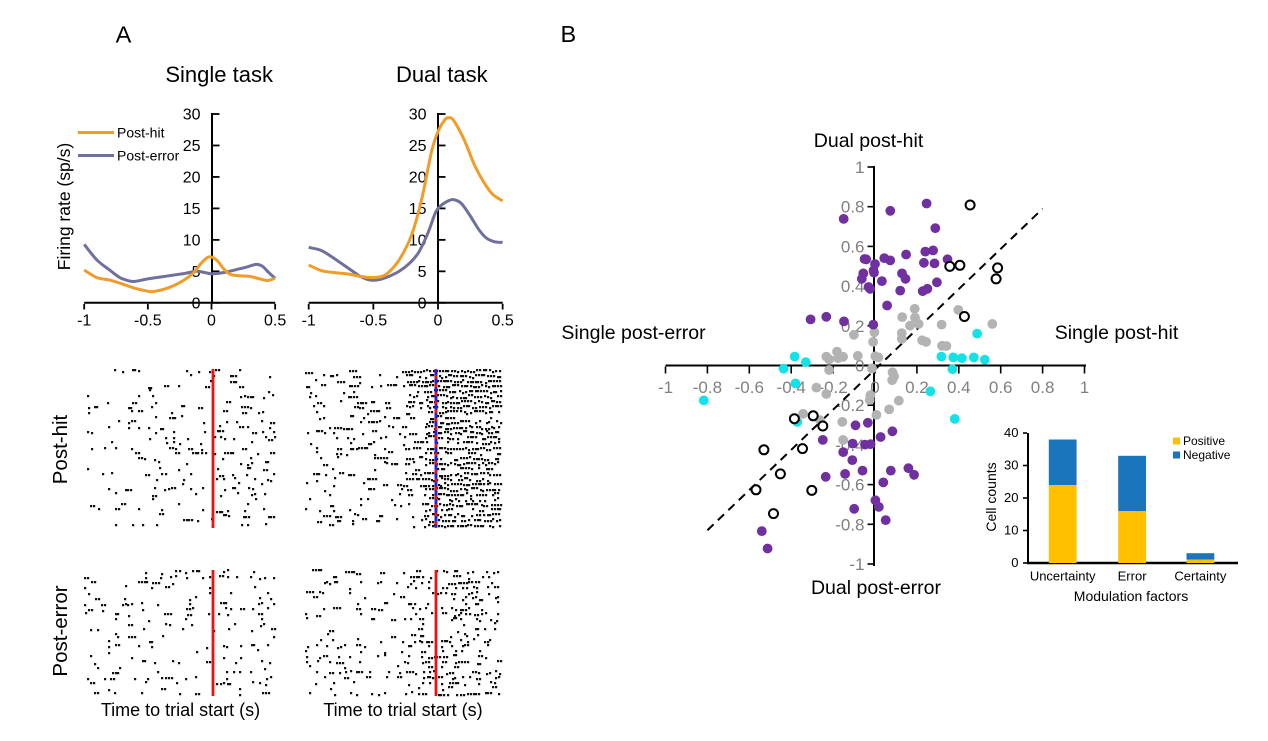 This screenshot has height=741, width=1268. I want to click on svg-text: Certainty, so click(1200, 576).